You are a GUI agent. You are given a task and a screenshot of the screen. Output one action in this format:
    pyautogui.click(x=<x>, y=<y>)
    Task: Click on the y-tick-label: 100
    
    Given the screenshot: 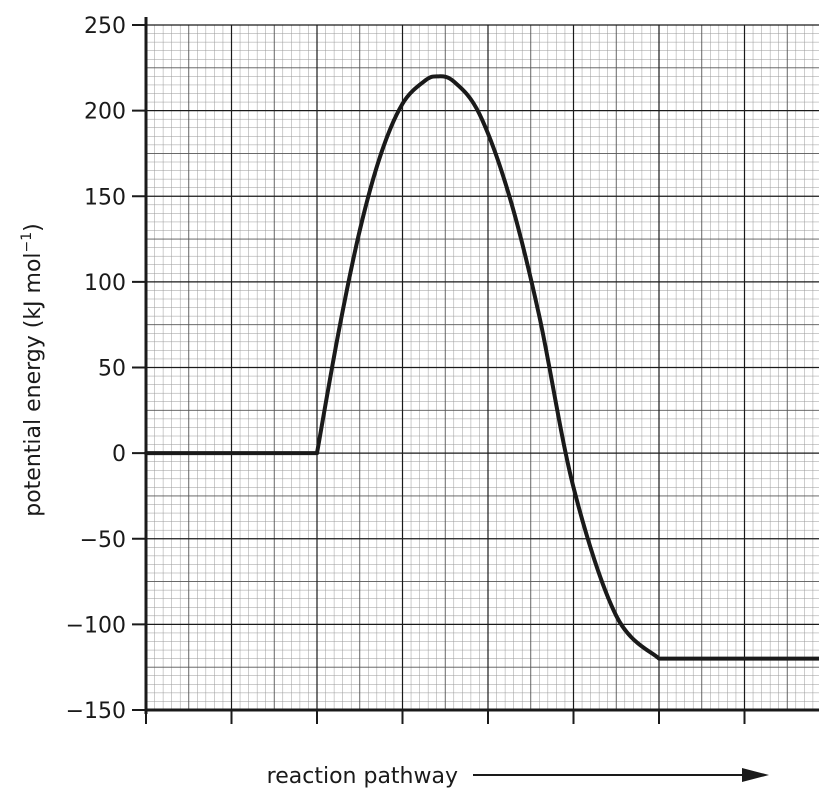 What is the action you would take?
    pyautogui.click(x=105, y=283)
    